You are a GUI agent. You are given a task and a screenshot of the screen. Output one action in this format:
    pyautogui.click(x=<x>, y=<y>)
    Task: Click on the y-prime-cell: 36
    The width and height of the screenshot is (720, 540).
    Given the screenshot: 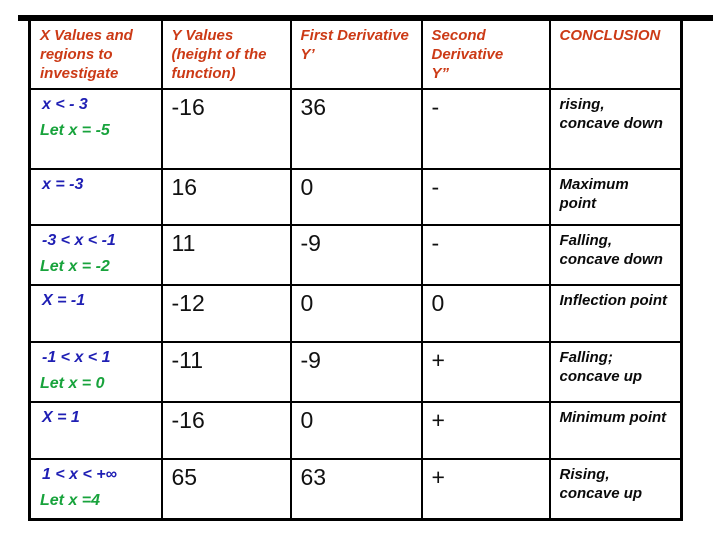 What is the action you would take?
    pyautogui.click(x=356, y=128)
    